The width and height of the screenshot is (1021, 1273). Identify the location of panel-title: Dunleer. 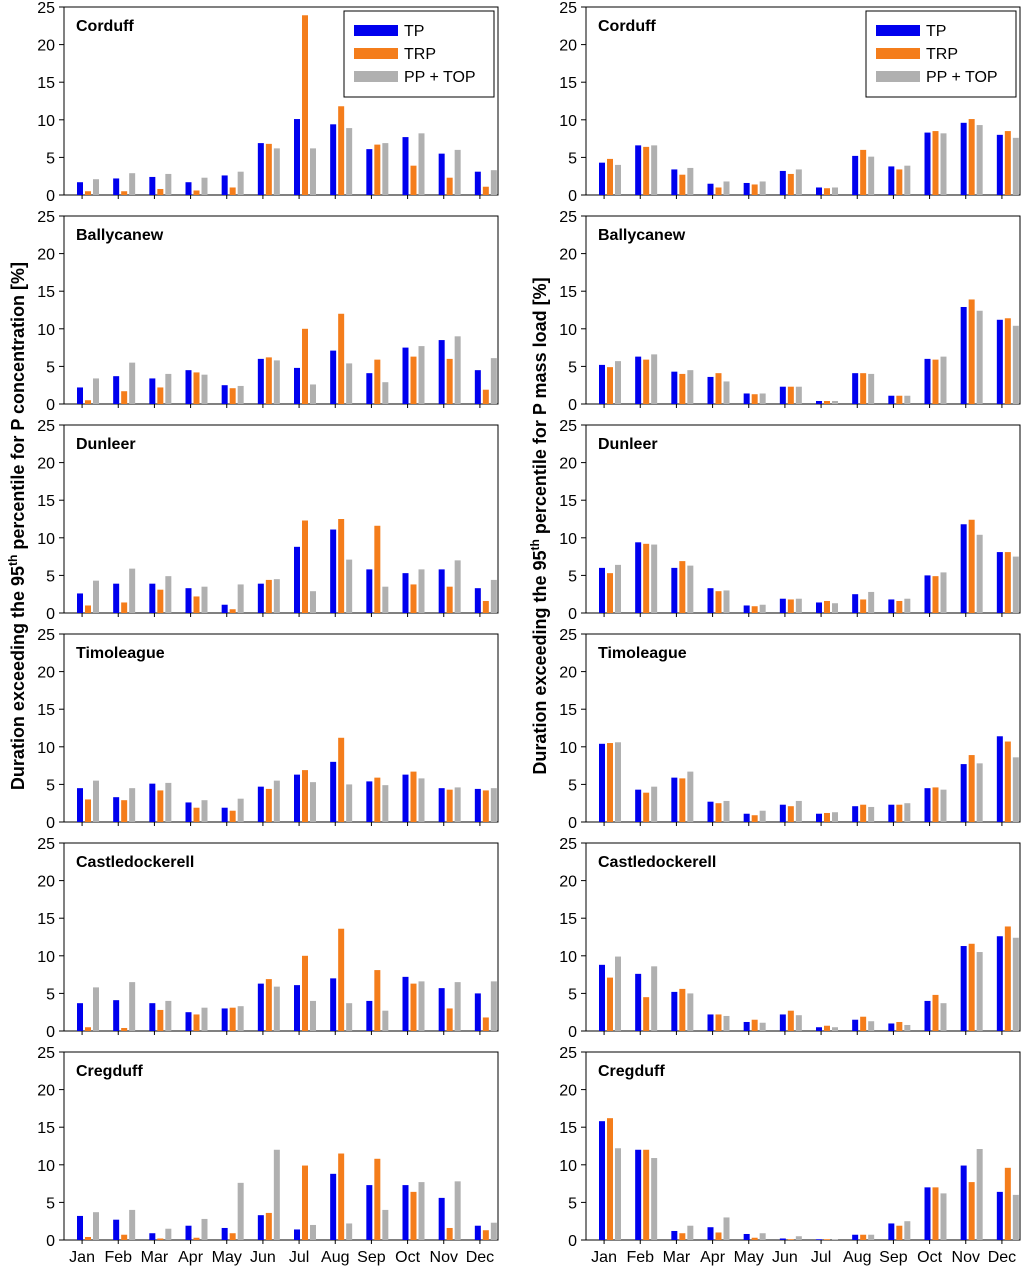
(628, 444).